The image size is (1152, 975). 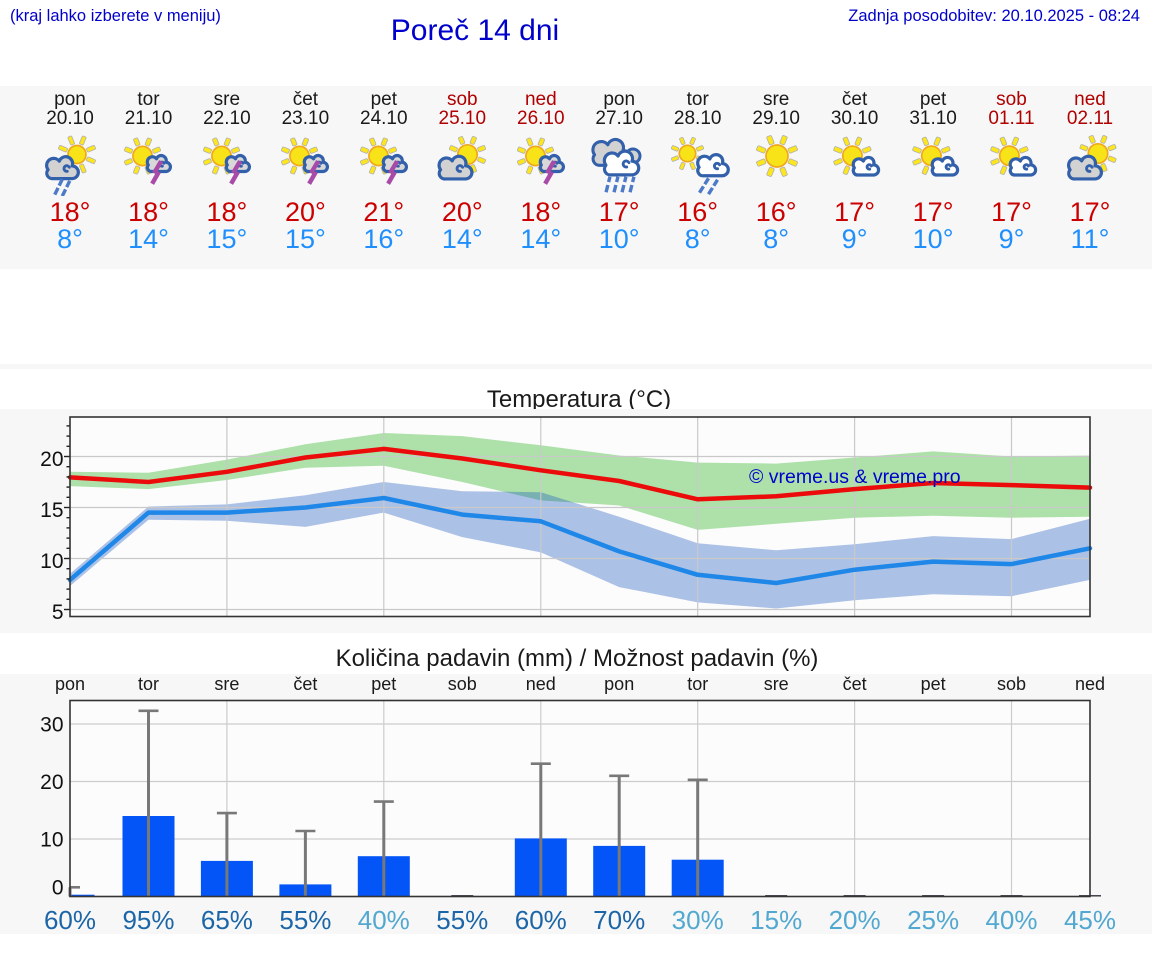 What do you see at coordinates (51, 510) in the screenshot?
I see `svg-text: 15` at bounding box center [51, 510].